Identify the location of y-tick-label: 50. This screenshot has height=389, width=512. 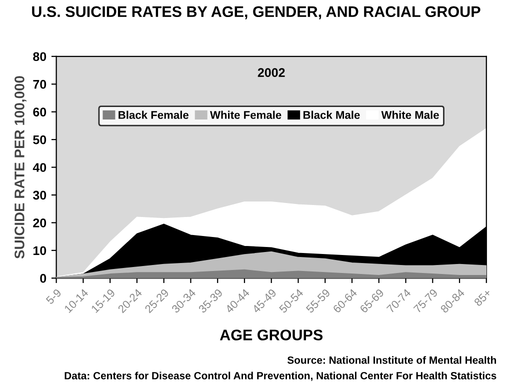
(39, 139).